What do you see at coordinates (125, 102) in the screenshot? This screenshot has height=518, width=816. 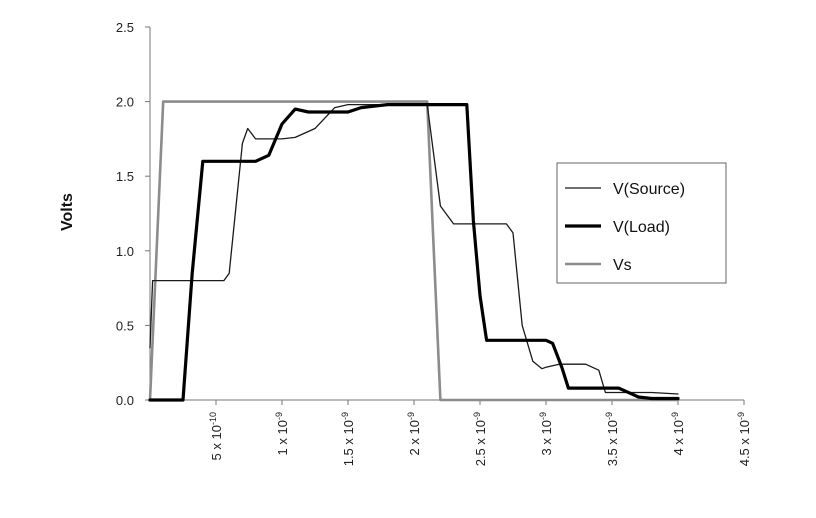 I see `y-tick-label: 2.0` at bounding box center [125, 102].